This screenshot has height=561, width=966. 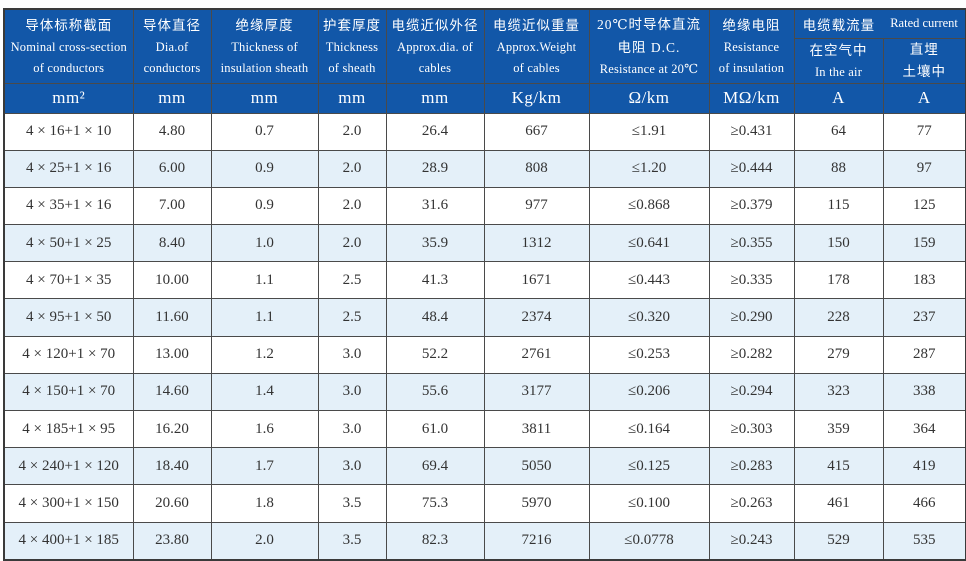 I want to click on table-cell: 115, so click(x=838, y=206).